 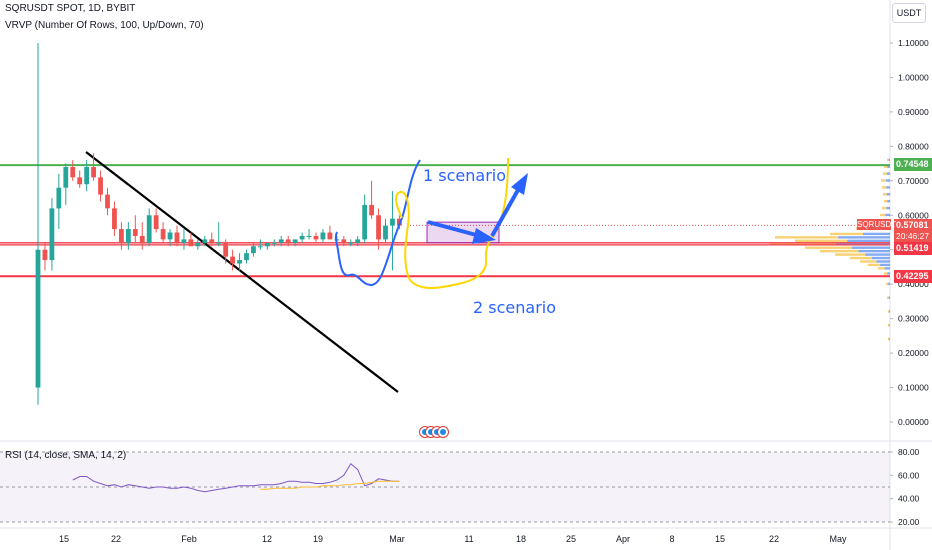 I want to click on rsi-line, so click(x=236, y=477).